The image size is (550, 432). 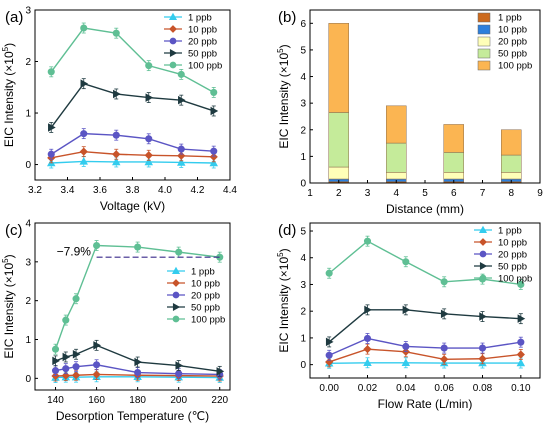 What do you see at coordinates (132, 206) in the screenshot?
I see `x-axis-label: Voltage (kV)` at bounding box center [132, 206].